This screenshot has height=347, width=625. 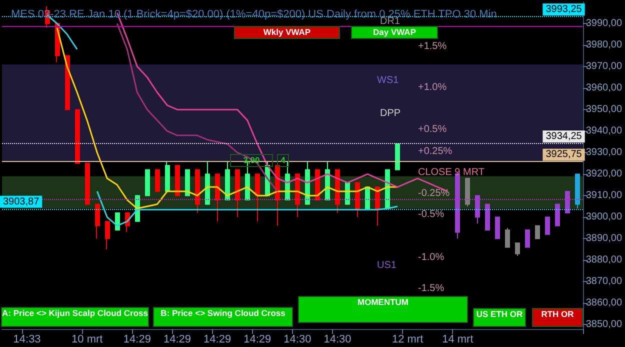 I want to click on ref-line-label: 3993,25, so click(x=564, y=10).